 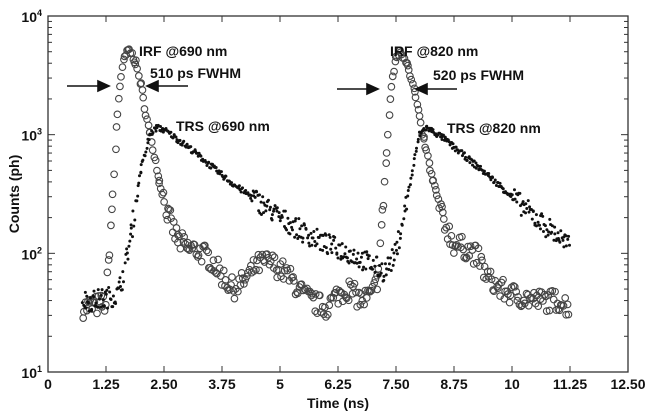 What do you see at coordinates (434, 51) in the screenshot?
I see `annotation-irf820: IRF @820 nm` at bounding box center [434, 51].